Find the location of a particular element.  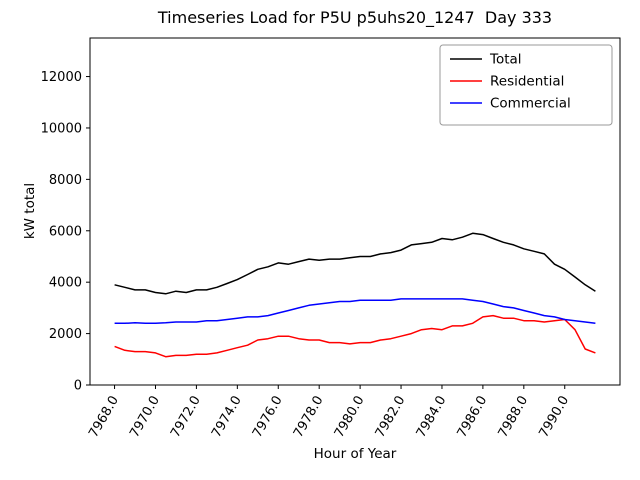

y-tick-label: 2000 is located at coordinates (65, 334).